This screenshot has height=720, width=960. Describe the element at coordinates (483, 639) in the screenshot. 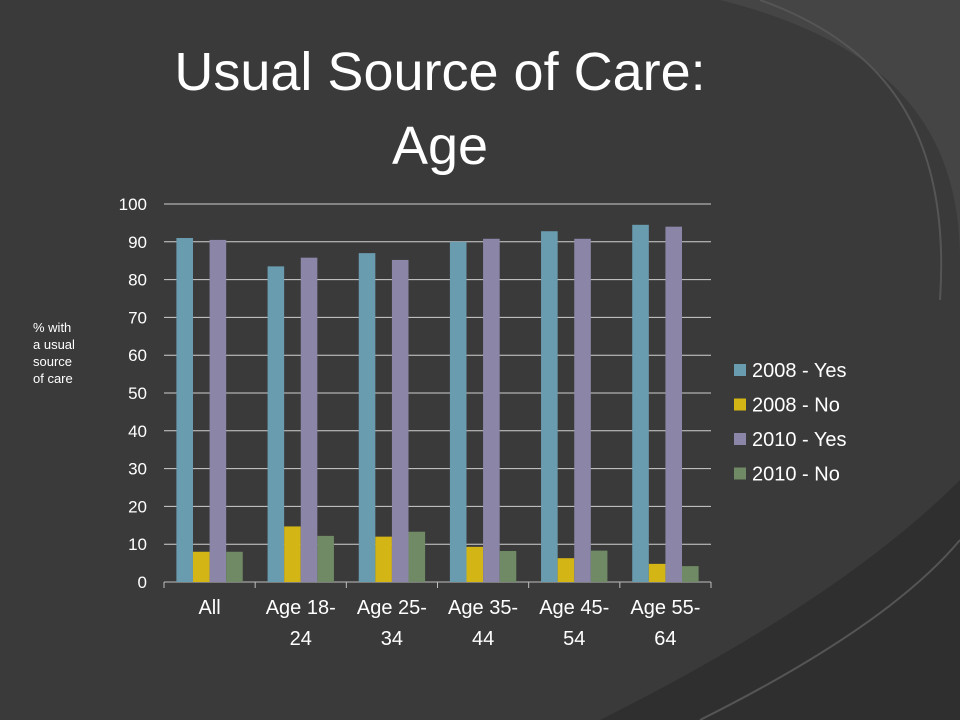

I see `x-tick-label: 44` at that location.